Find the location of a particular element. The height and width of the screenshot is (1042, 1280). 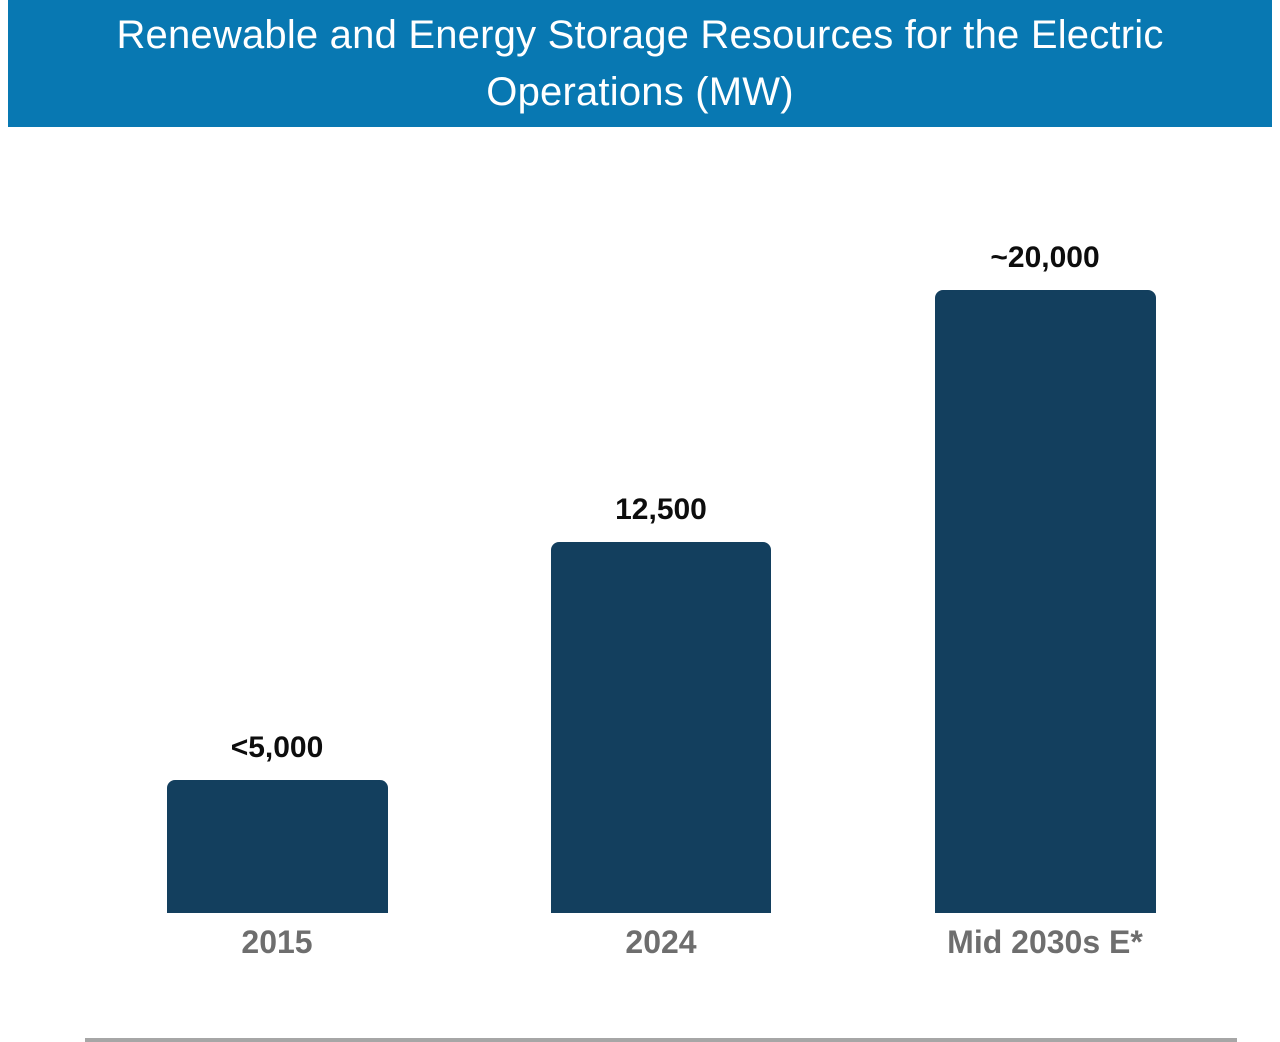

x-axis-line is located at coordinates (661, 1040).